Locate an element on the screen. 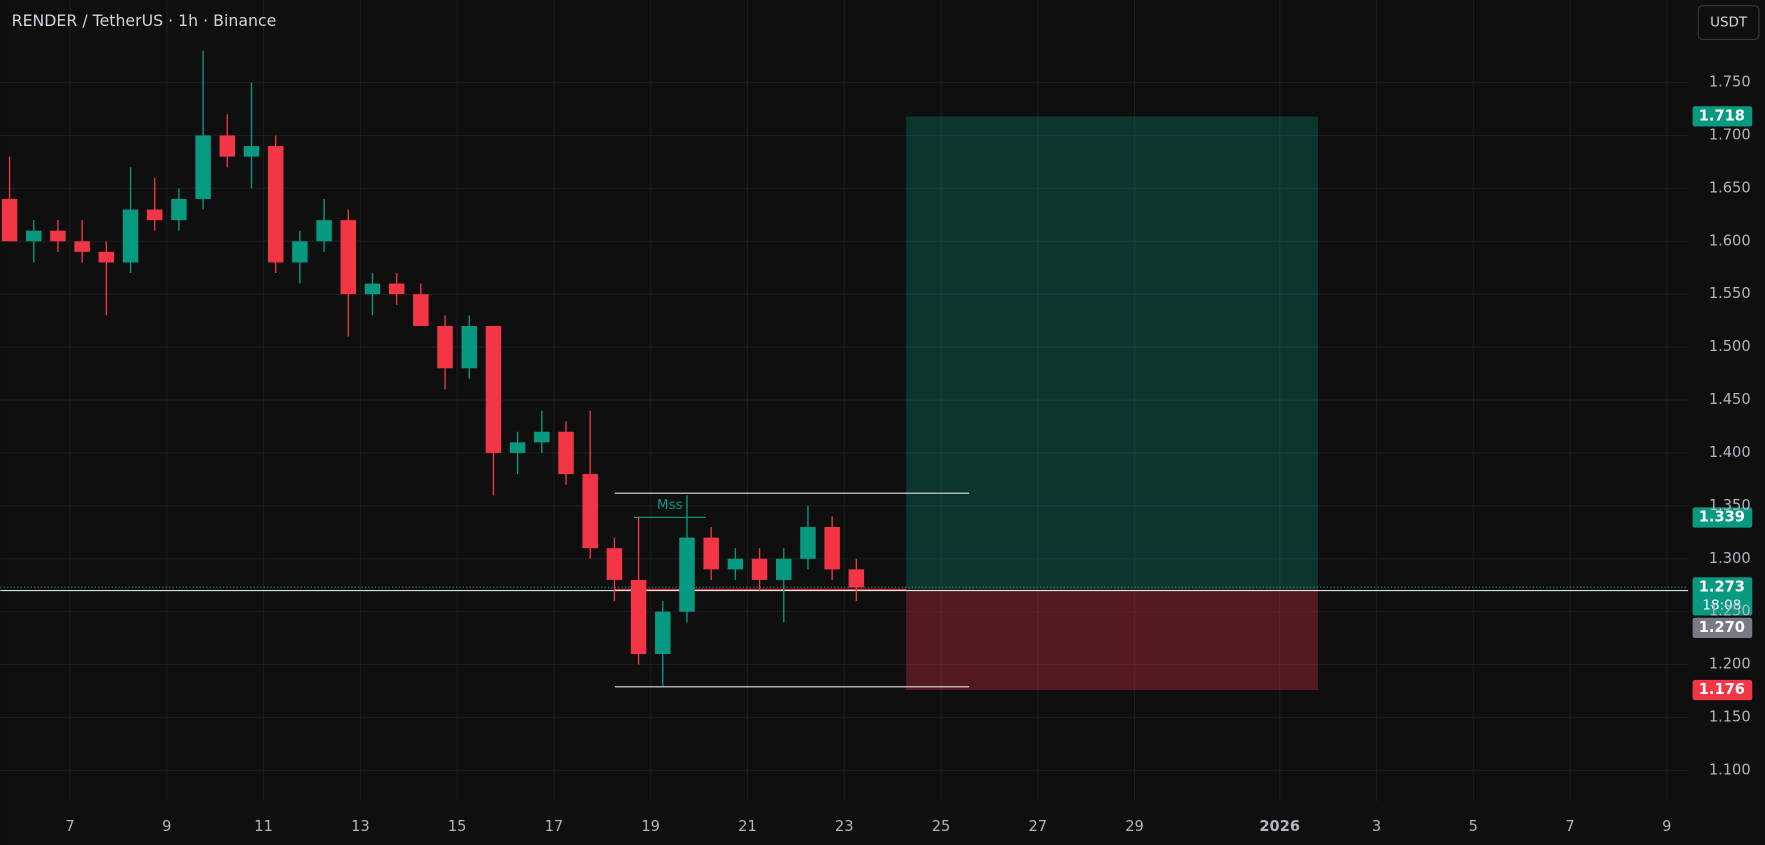 The width and height of the screenshot is (1765, 845). price-tag-label: 1.718 is located at coordinates (1722, 115).